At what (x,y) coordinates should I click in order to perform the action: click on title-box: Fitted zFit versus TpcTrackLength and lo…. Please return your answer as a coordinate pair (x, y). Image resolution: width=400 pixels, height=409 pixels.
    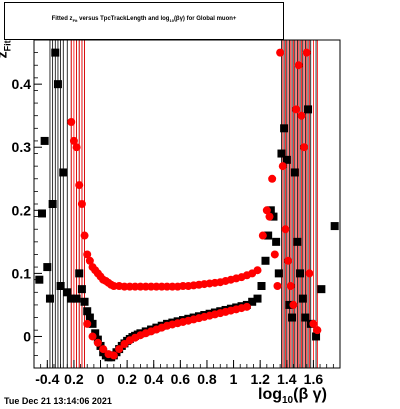
    Looking at the image, I should click on (144, 21).